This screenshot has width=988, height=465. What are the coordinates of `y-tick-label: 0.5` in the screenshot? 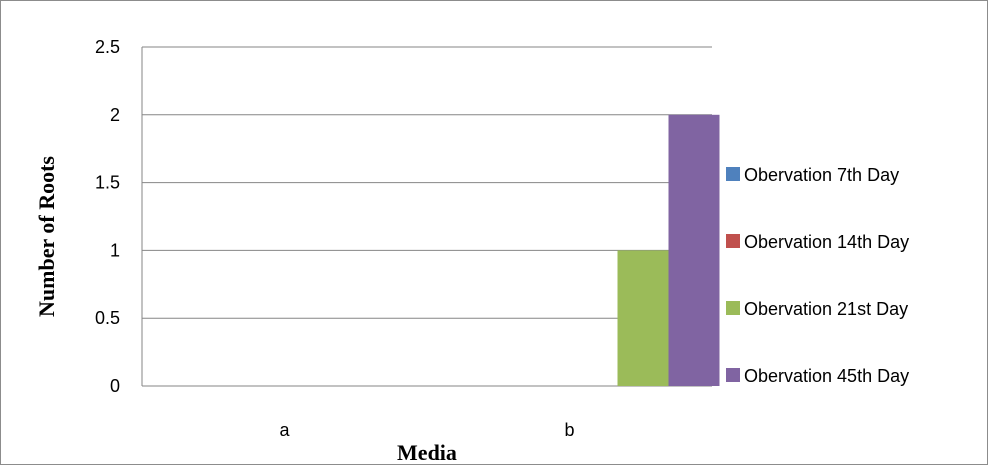 It's located at (107, 318).